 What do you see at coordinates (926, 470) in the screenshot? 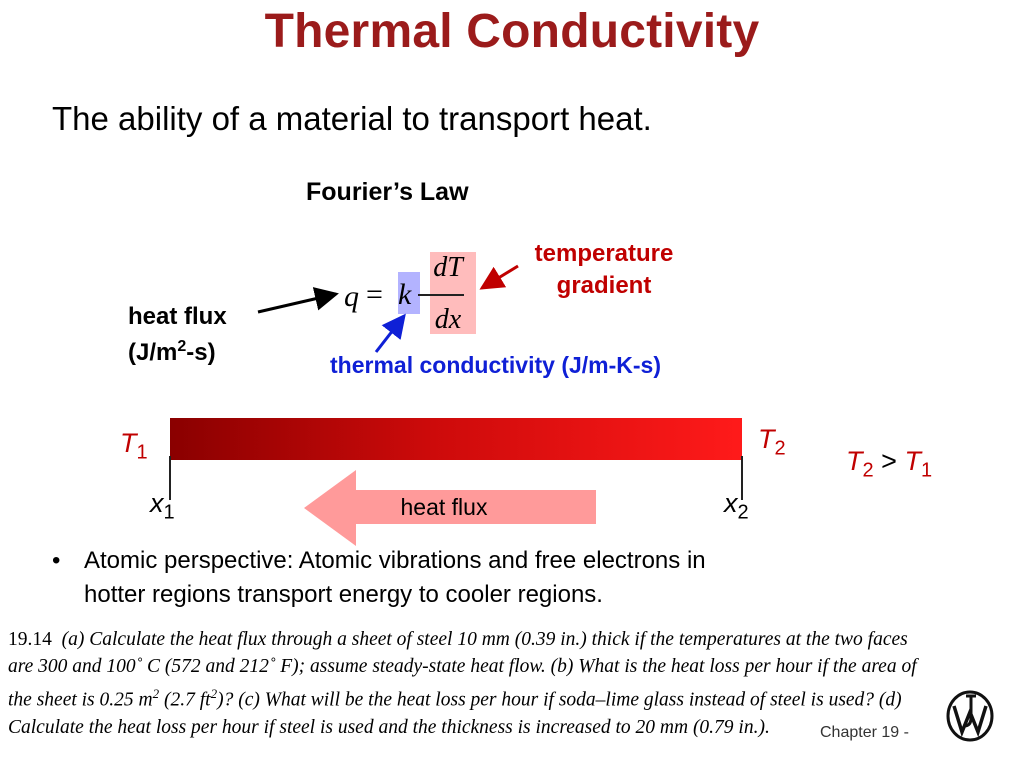
I see `relation-right-sub: 1` at bounding box center [926, 470].